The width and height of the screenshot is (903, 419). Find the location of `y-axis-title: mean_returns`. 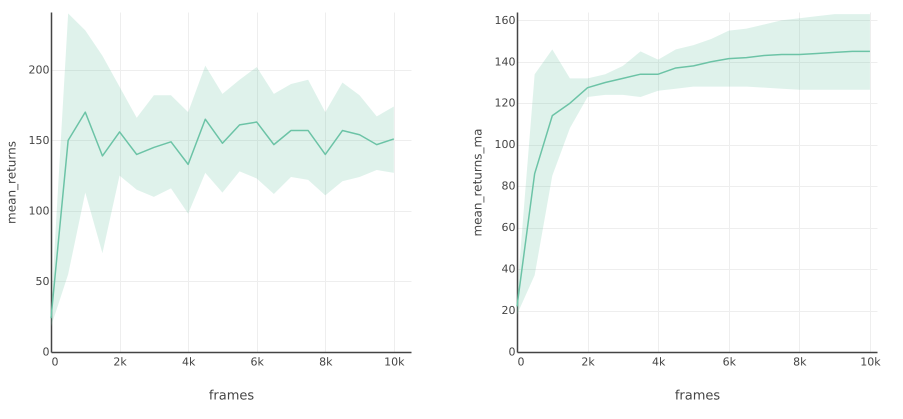

y-axis-title: mean_returns is located at coordinates (11, 182).